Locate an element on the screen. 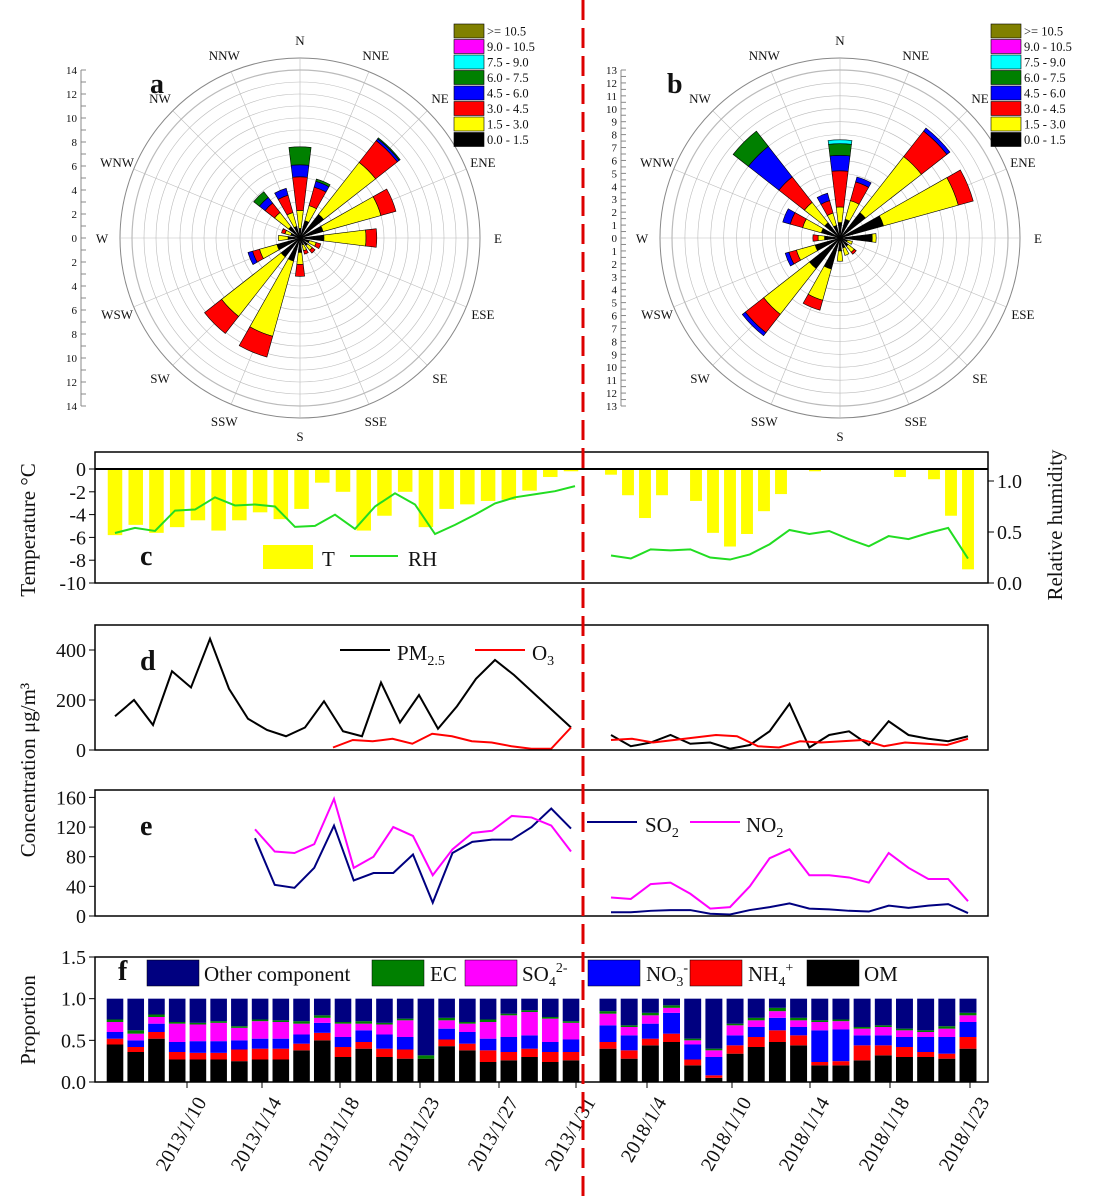  rose-direction-nnw: NNW is located at coordinates (765, 55).